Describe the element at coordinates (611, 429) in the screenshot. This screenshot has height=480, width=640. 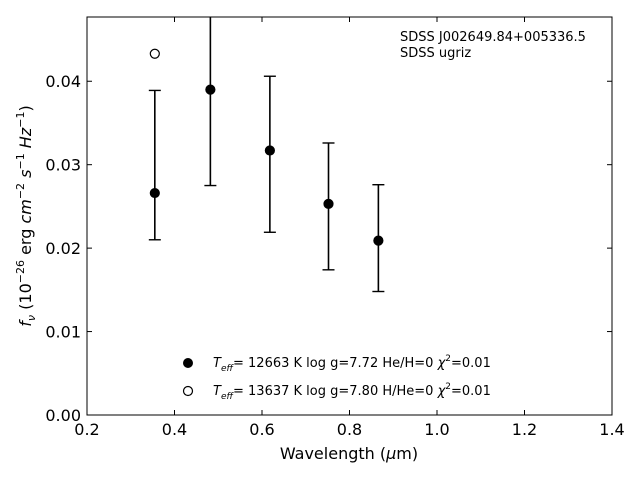
I see `x-tick-label: 1.4` at that location.